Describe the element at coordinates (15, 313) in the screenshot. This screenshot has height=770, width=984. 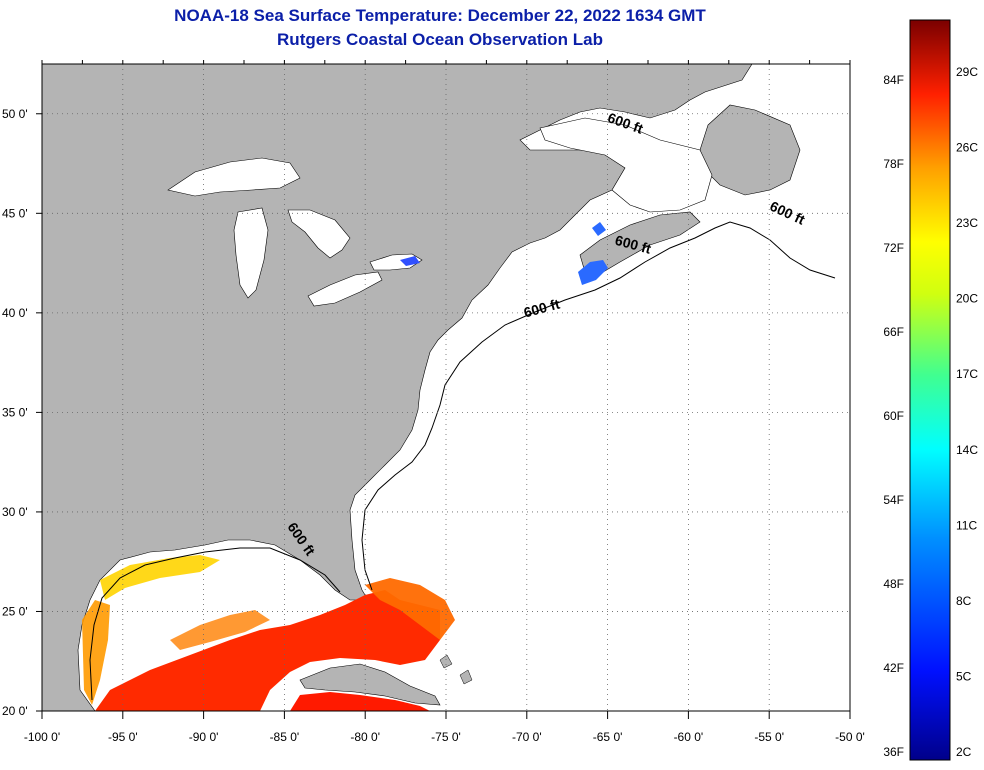
I see `lat-tick-label: 40 0'` at that location.